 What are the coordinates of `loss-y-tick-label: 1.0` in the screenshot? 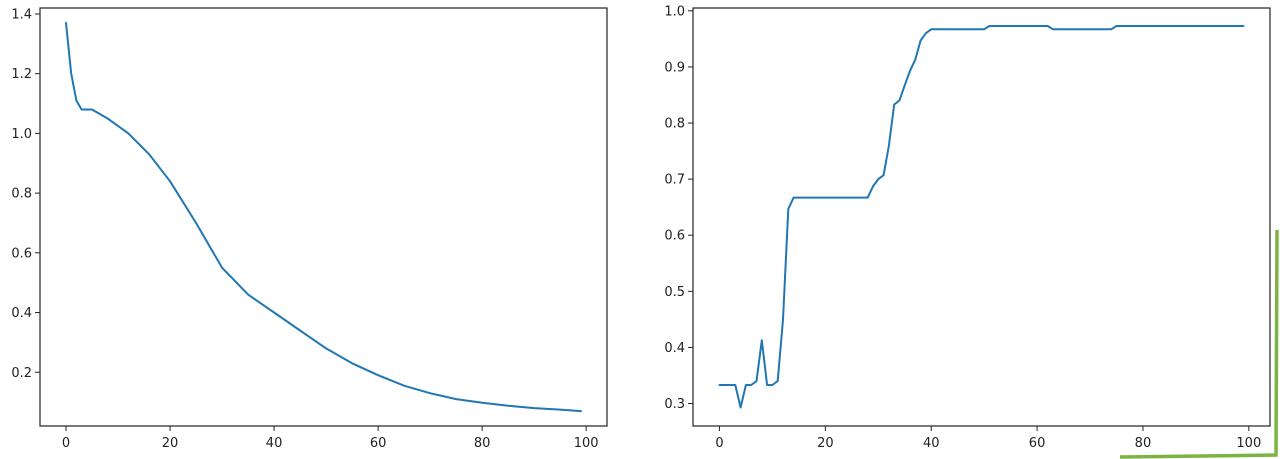 It's located at (21, 134).